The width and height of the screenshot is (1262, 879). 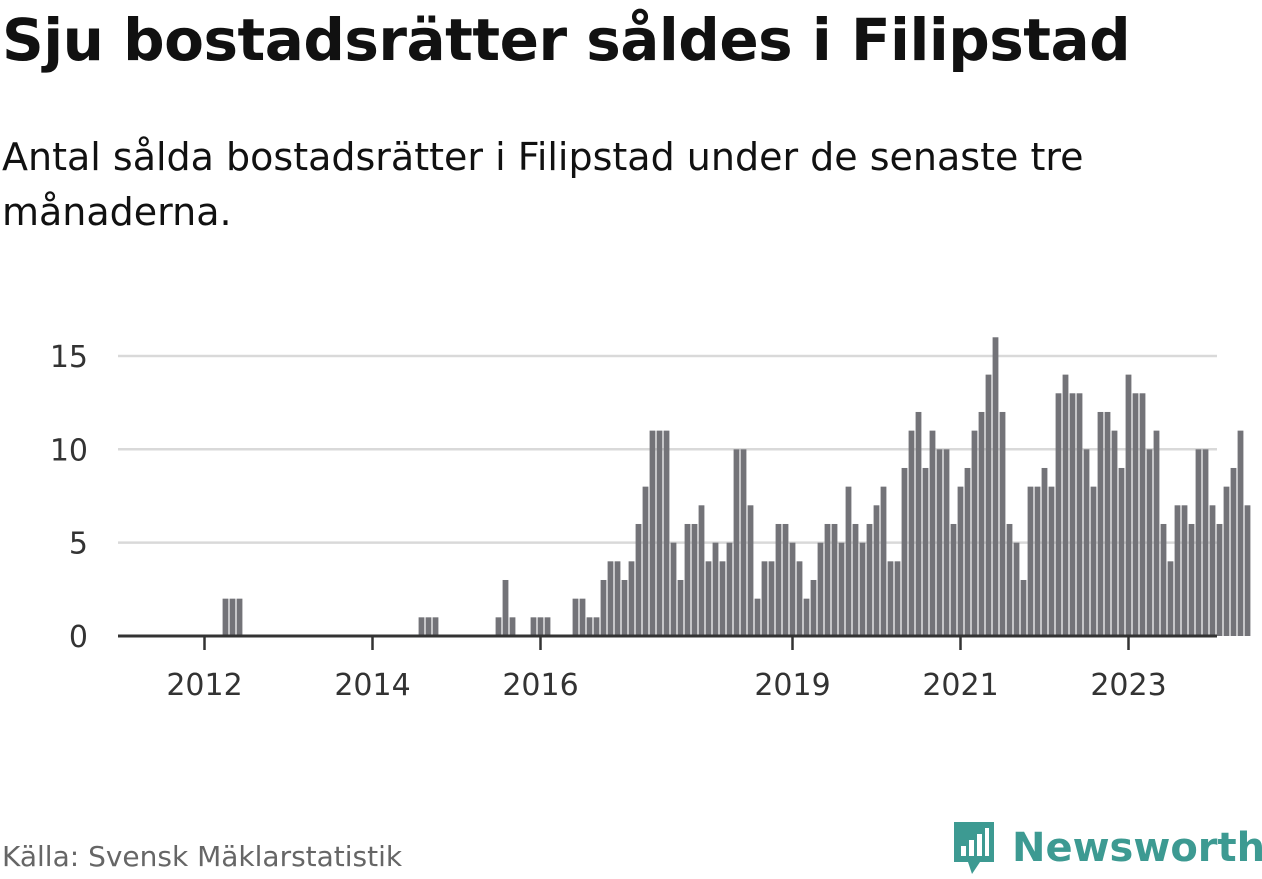 What do you see at coordinates (540, 685) in the screenshot?
I see `x-tick-label: 2016` at bounding box center [540, 685].